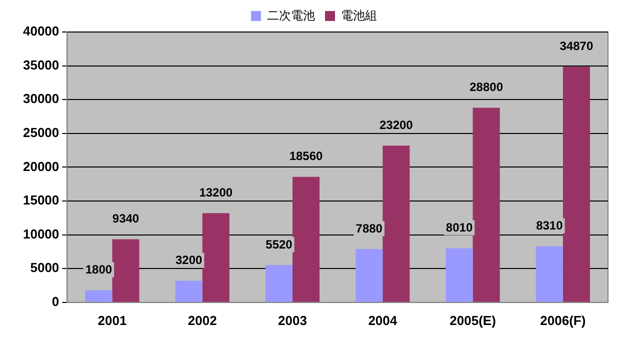 This screenshot has height=340, width=632. Describe the element at coordinates (306, 156) in the screenshot. I see `data-label: 18560` at that location.